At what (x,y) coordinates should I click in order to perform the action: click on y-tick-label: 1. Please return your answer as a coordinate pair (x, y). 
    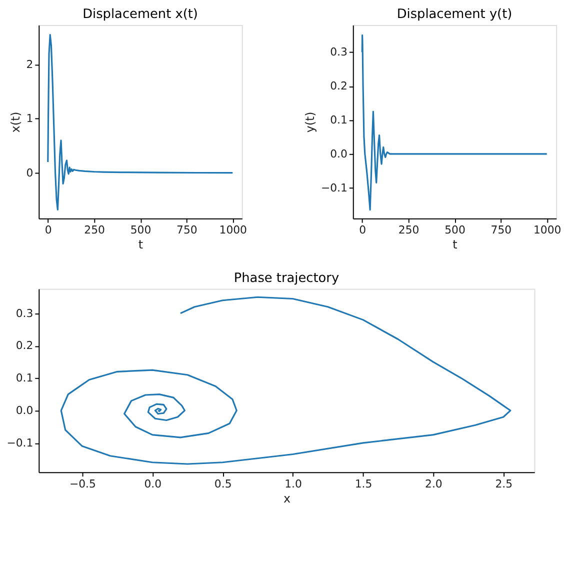
    Looking at the image, I should click on (30, 119).